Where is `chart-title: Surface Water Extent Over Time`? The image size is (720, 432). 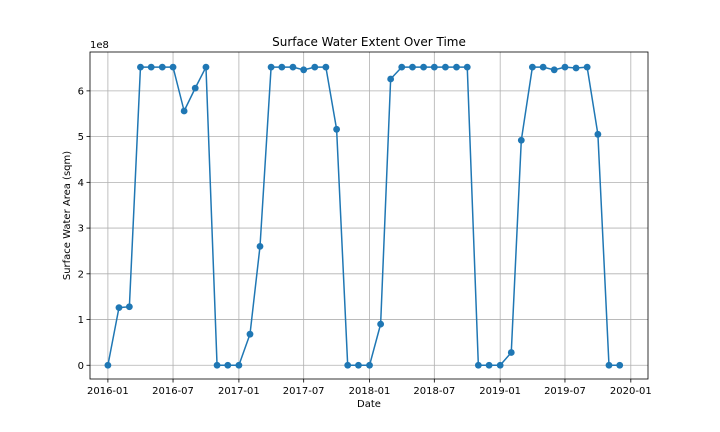
chart-title: Surface Water Extent Over Time is located at coordinates (369, 42).